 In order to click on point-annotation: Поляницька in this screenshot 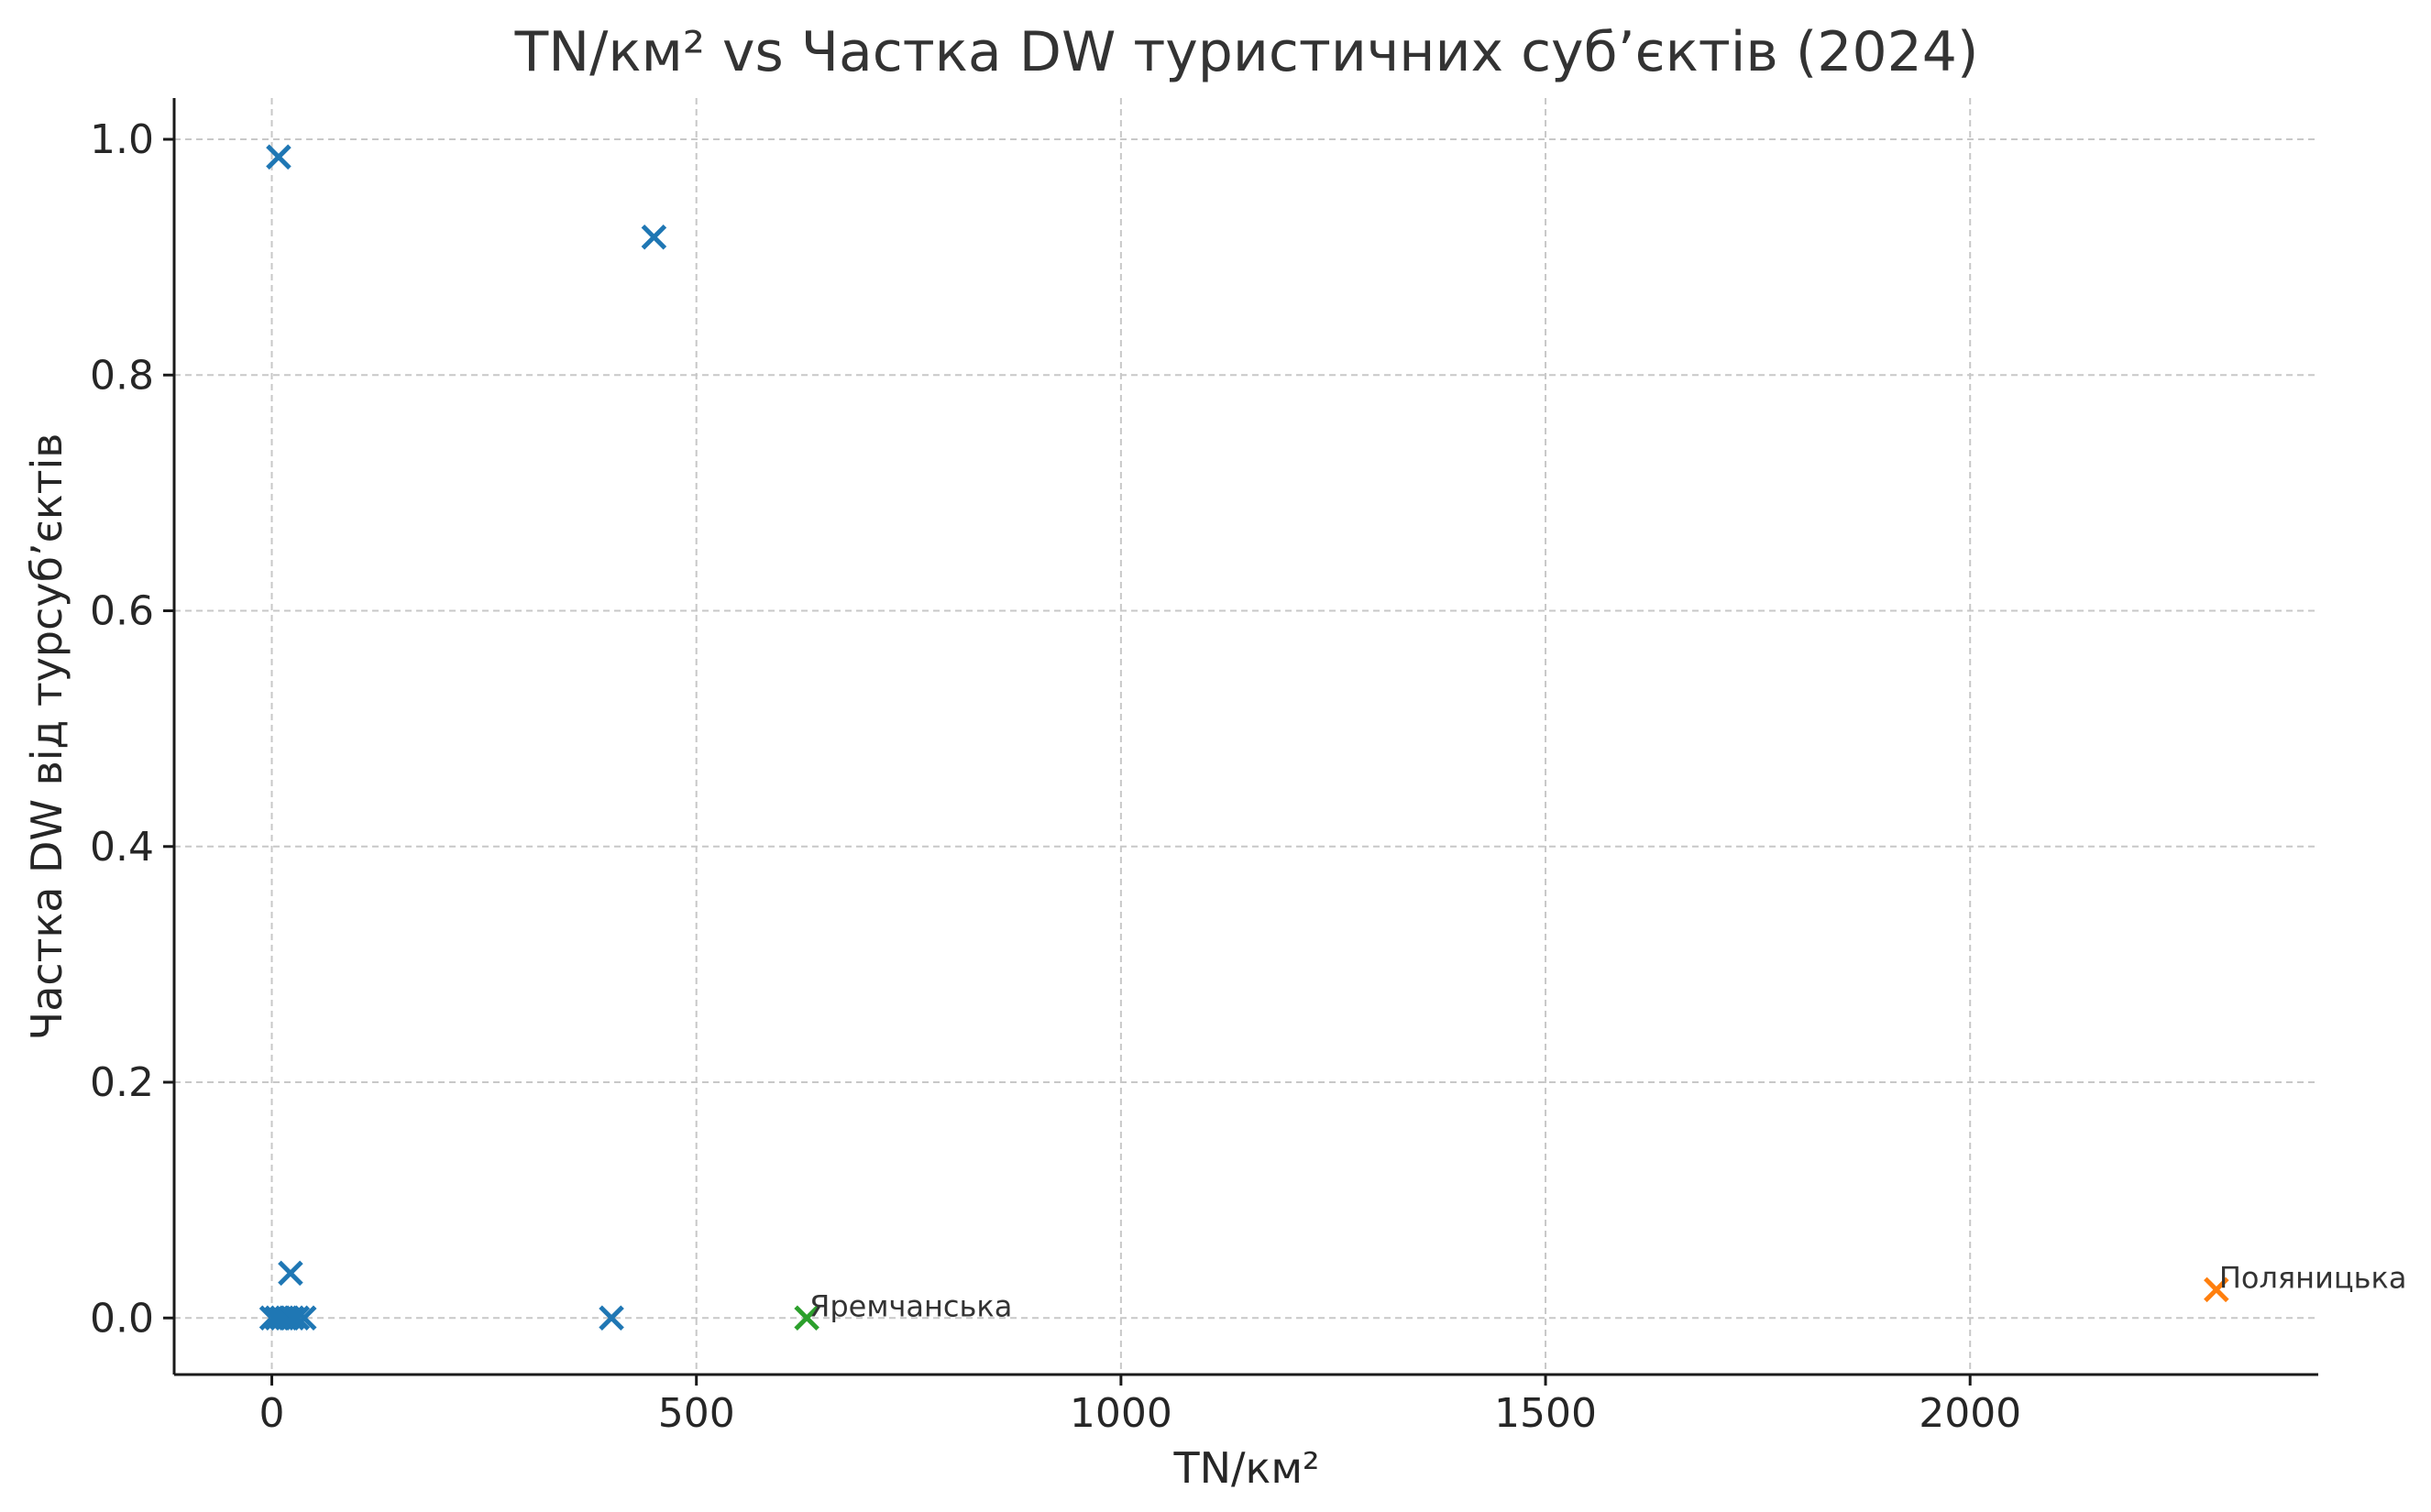, I will do `click(2313, 1277)`.